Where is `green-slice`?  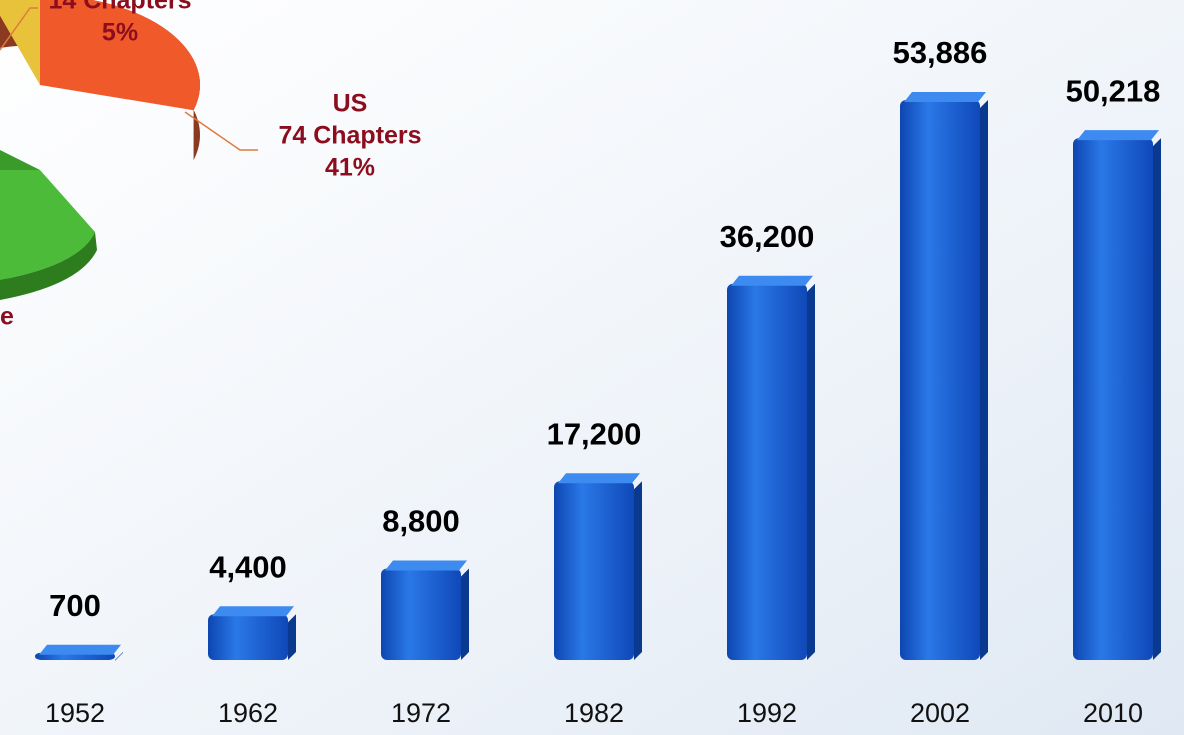 green-slice is located at coordinates (47, 225).